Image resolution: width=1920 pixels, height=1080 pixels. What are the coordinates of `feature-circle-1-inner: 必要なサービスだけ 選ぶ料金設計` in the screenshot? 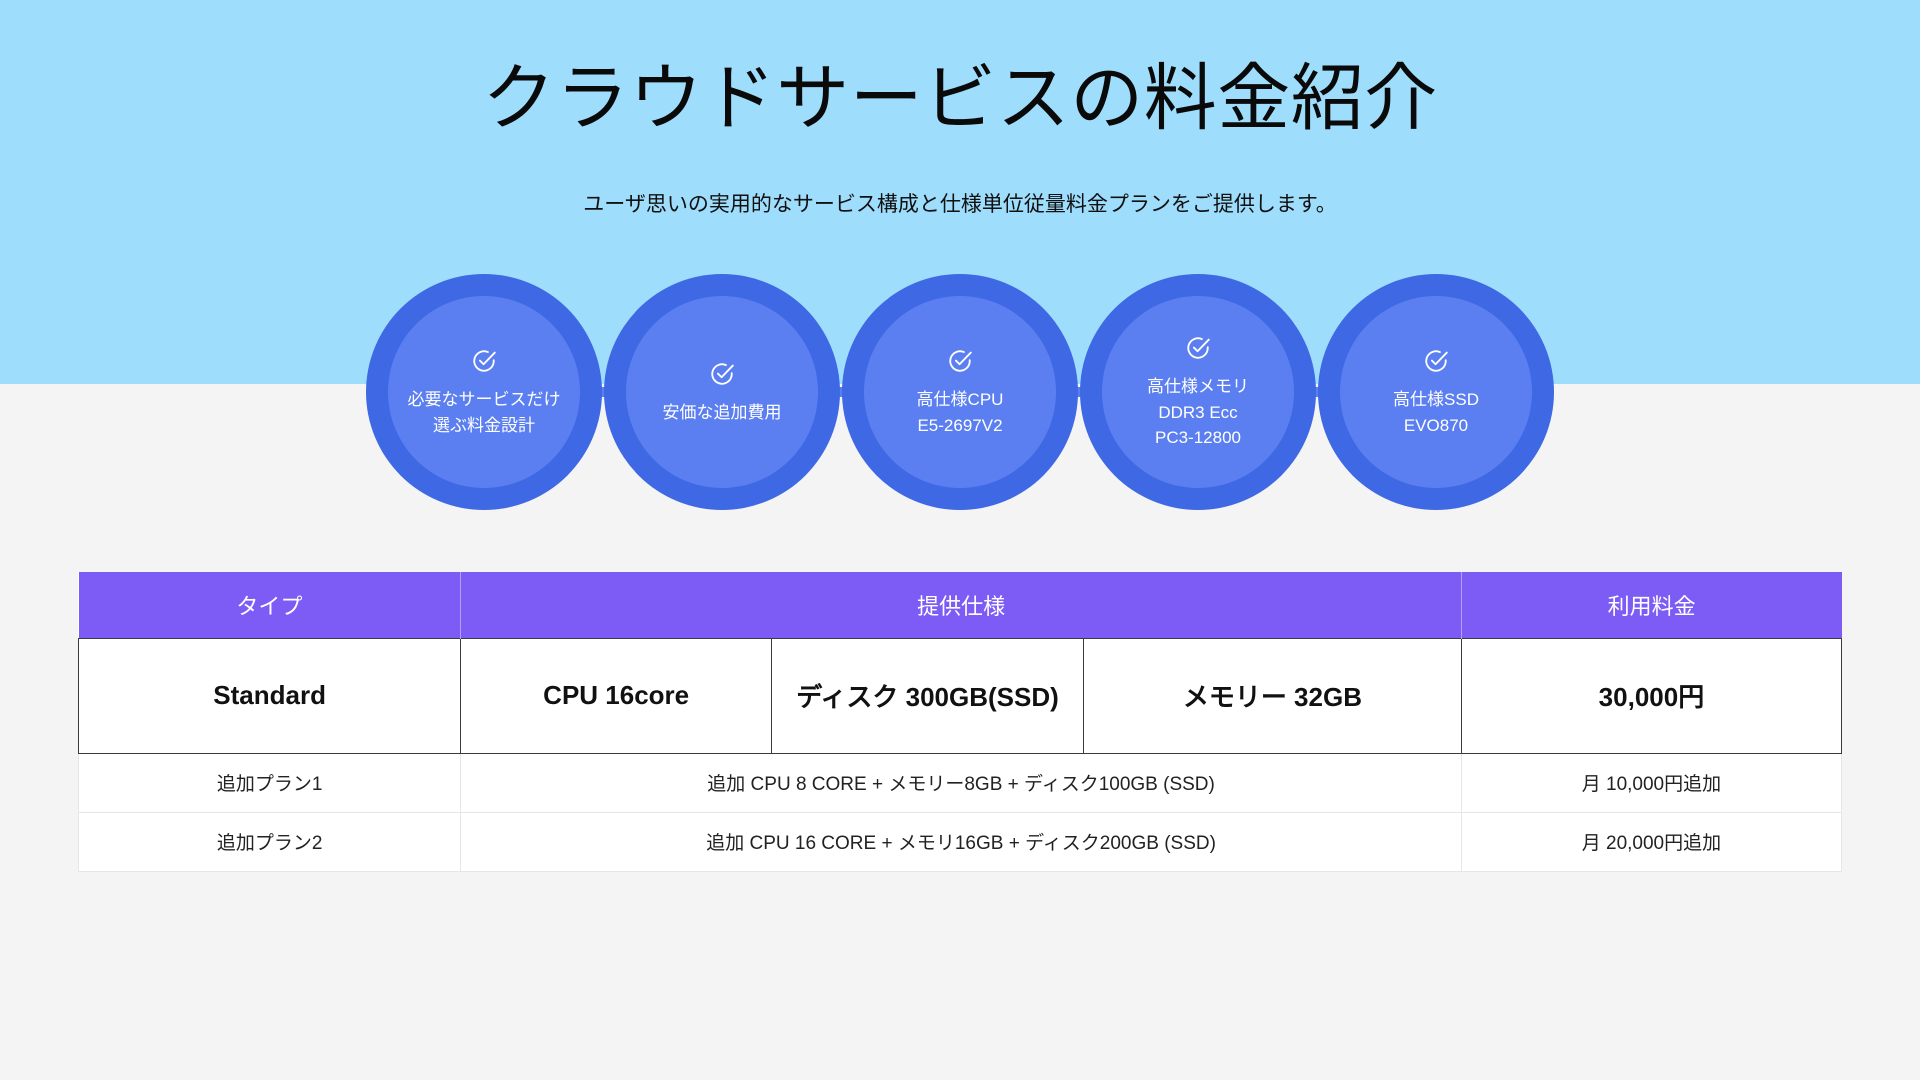 It's located at (484, 392).